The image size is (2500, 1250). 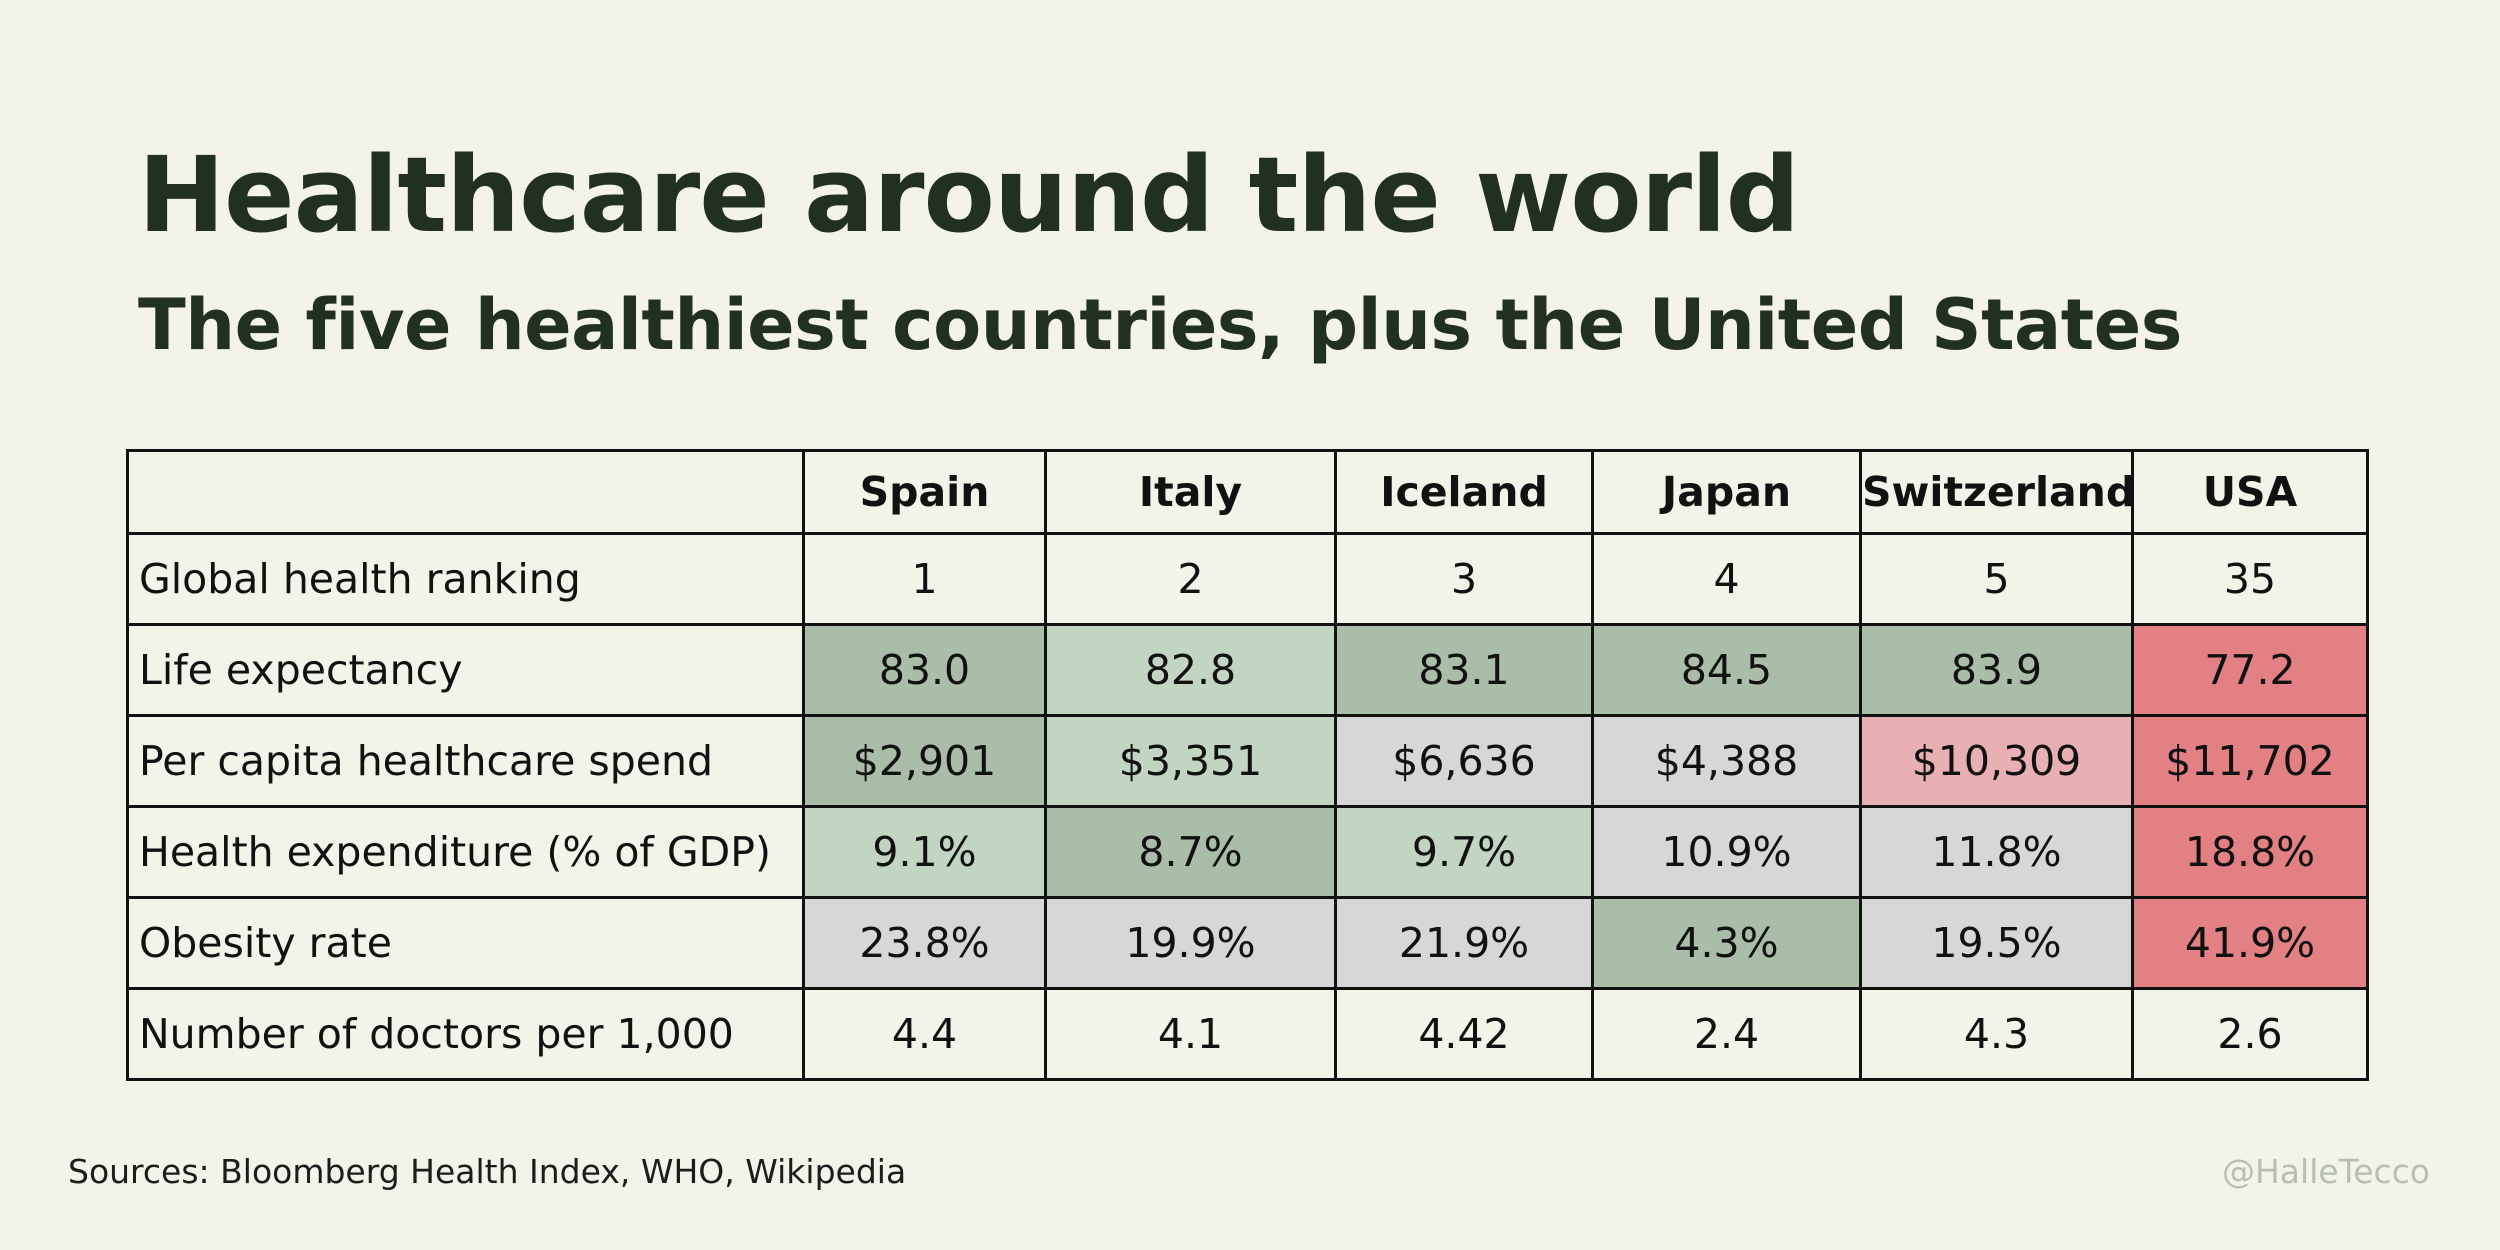 What do you see at coordinates (1726, 852) in the screenshot?
I see `cell-japan: 10.9%` at bounding box center [1726, 852].